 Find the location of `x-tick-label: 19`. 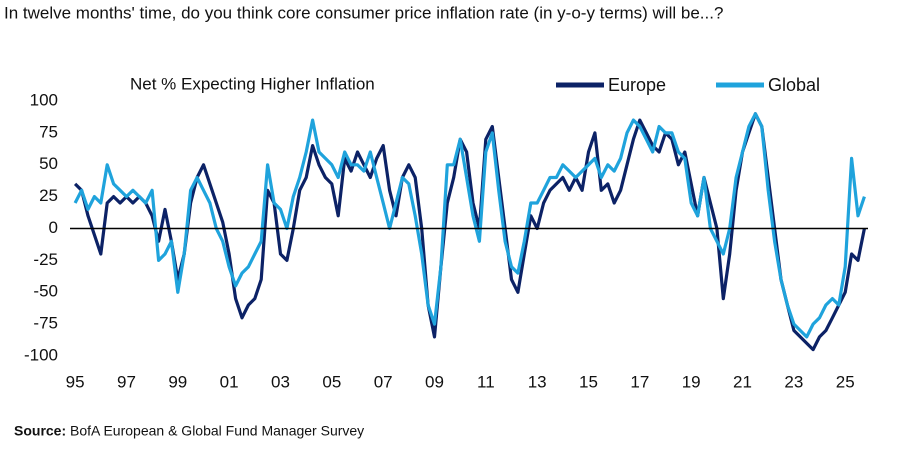

x-tick-label: 19 is located at coordinates (691, 381).